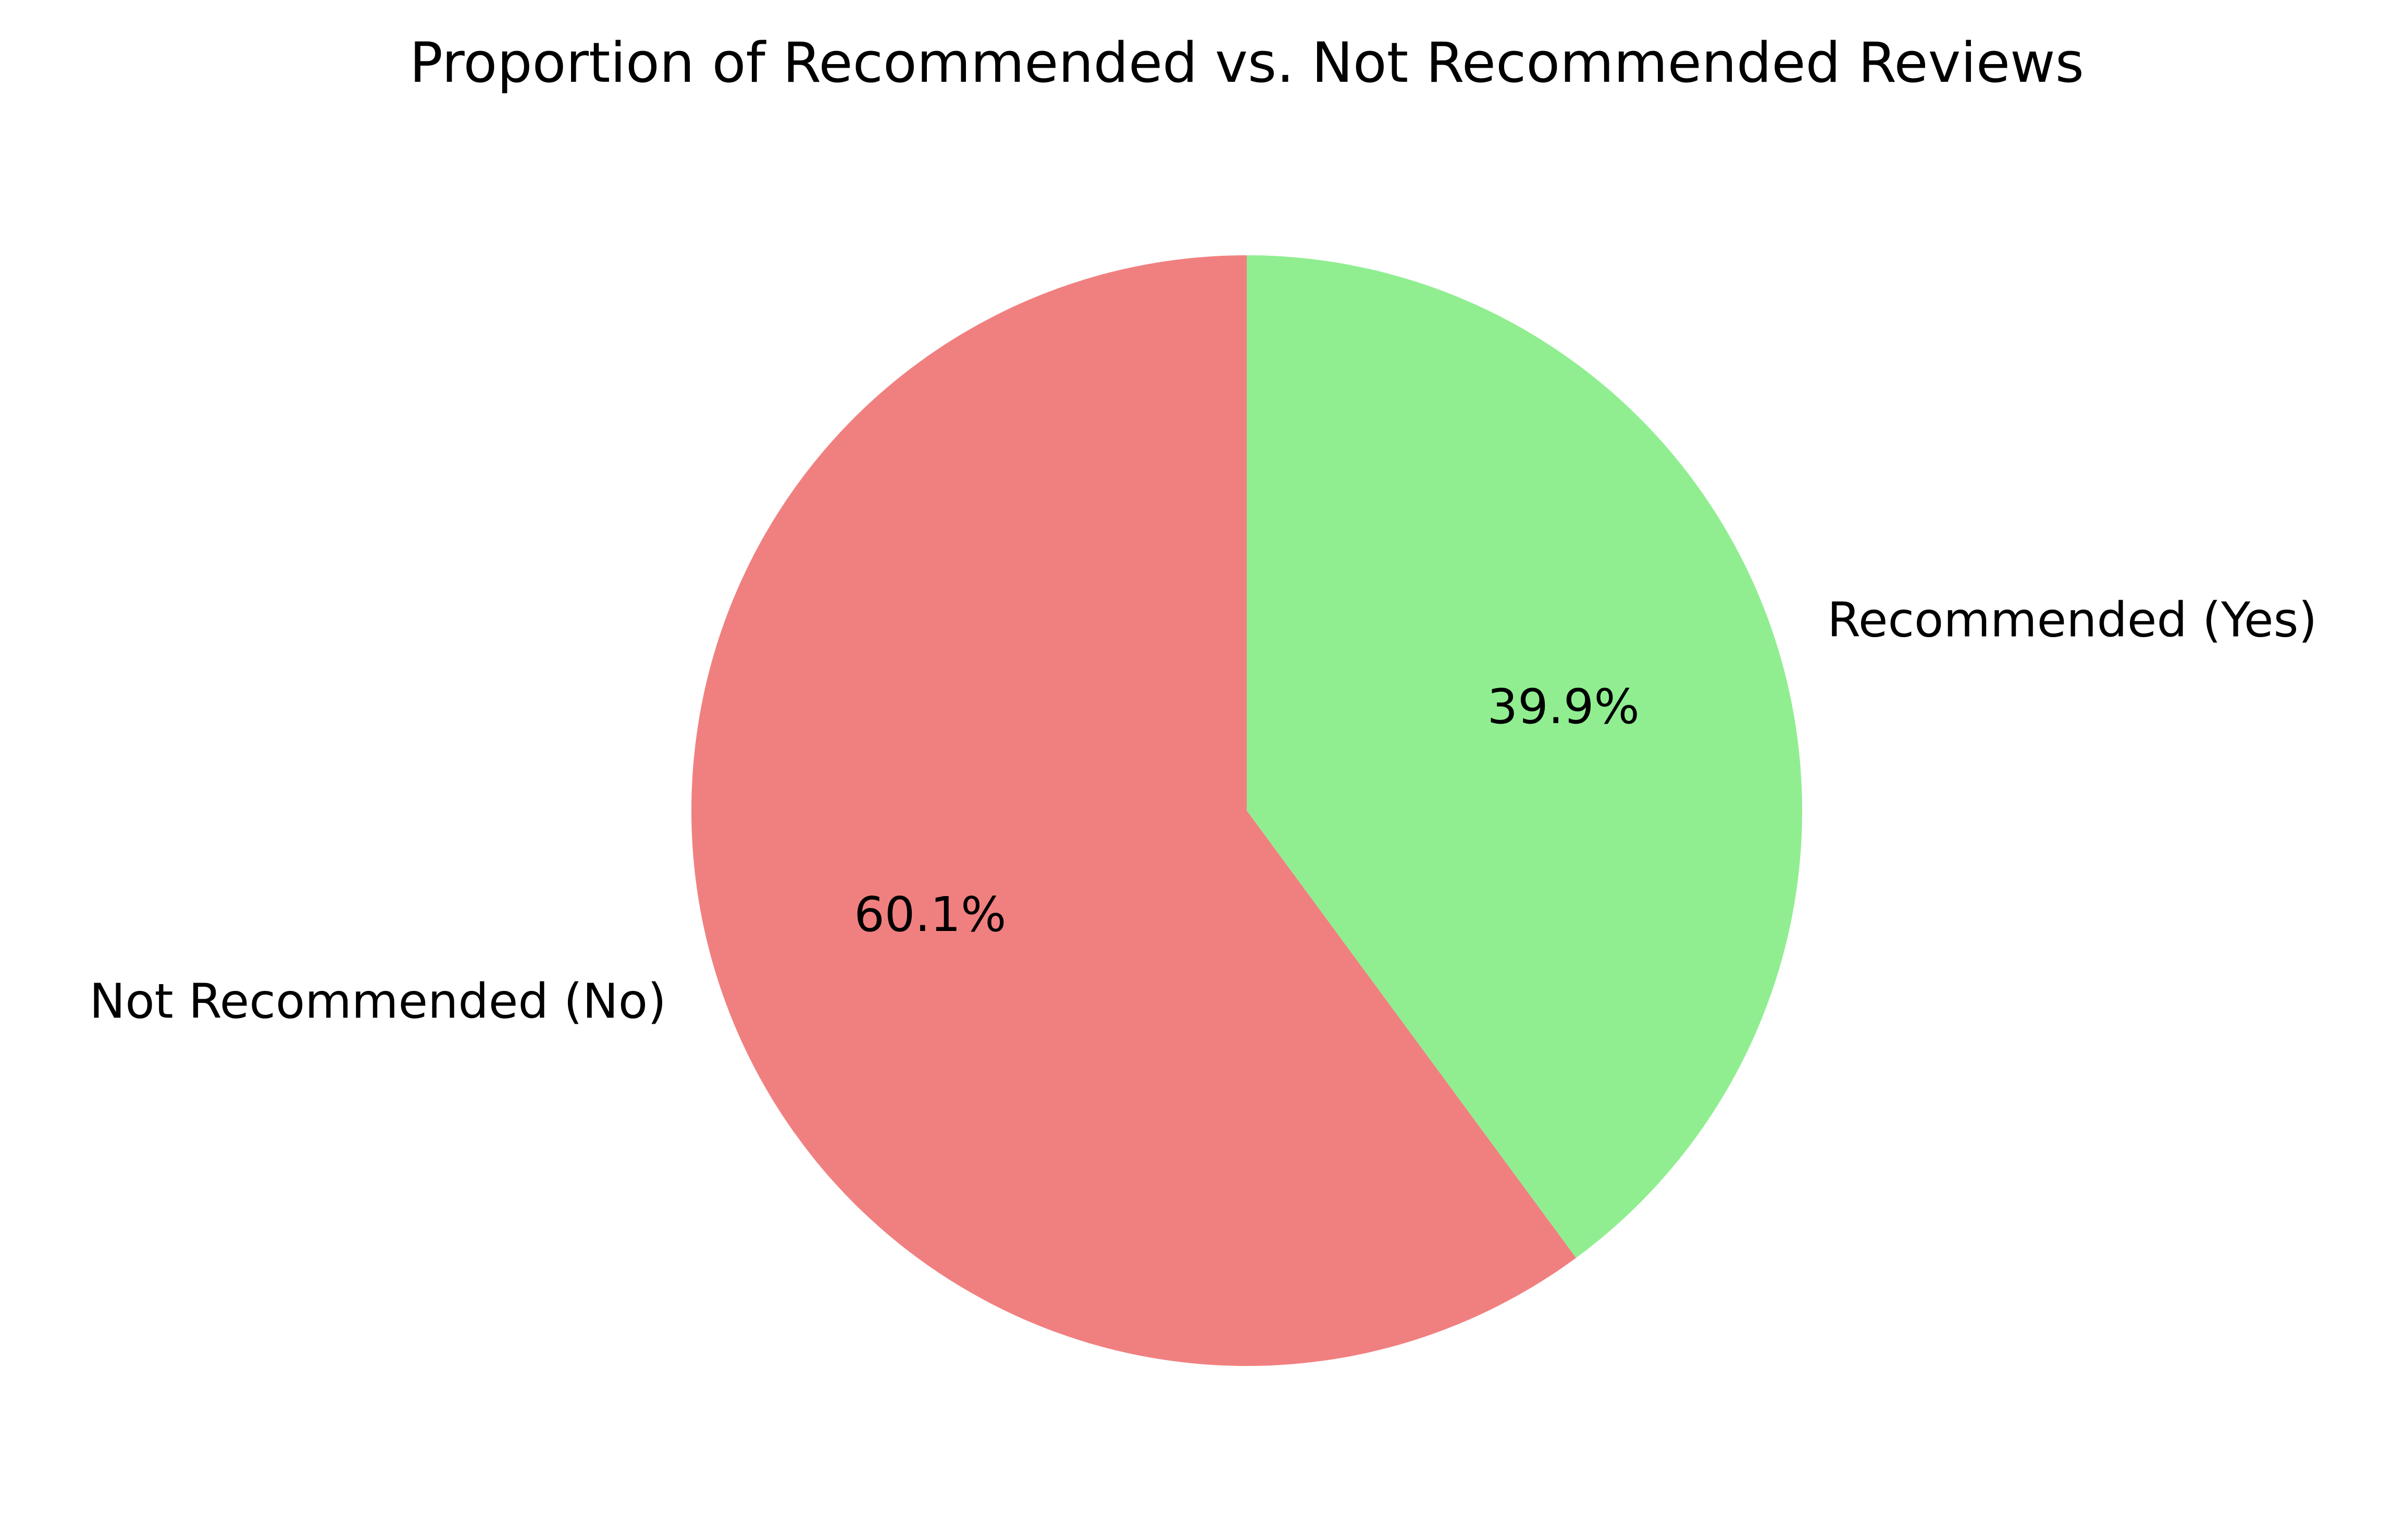 The width and height of the screenshot is (2393, 1540). What do you see at coordinates (378, 1001) in the screenshot?
I see `slice-label-1: Not Recommended (No)` at bounding box center [378, 1001].